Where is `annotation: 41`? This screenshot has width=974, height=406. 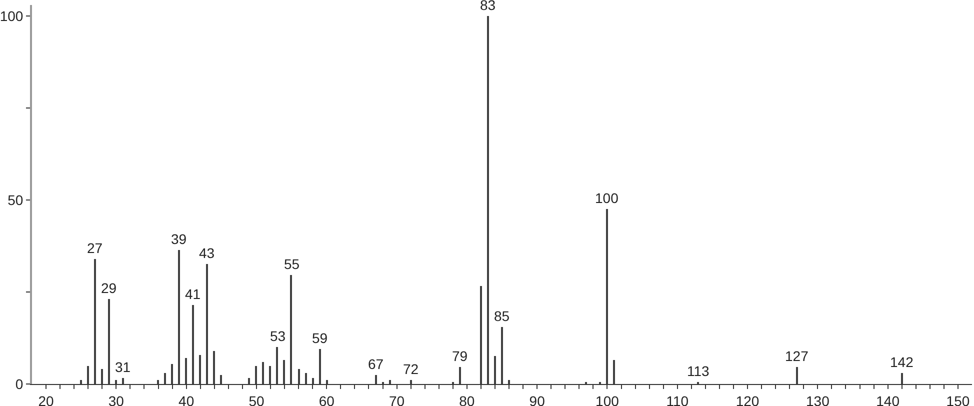
annotation: 41 is located at coordinates (193, 294).